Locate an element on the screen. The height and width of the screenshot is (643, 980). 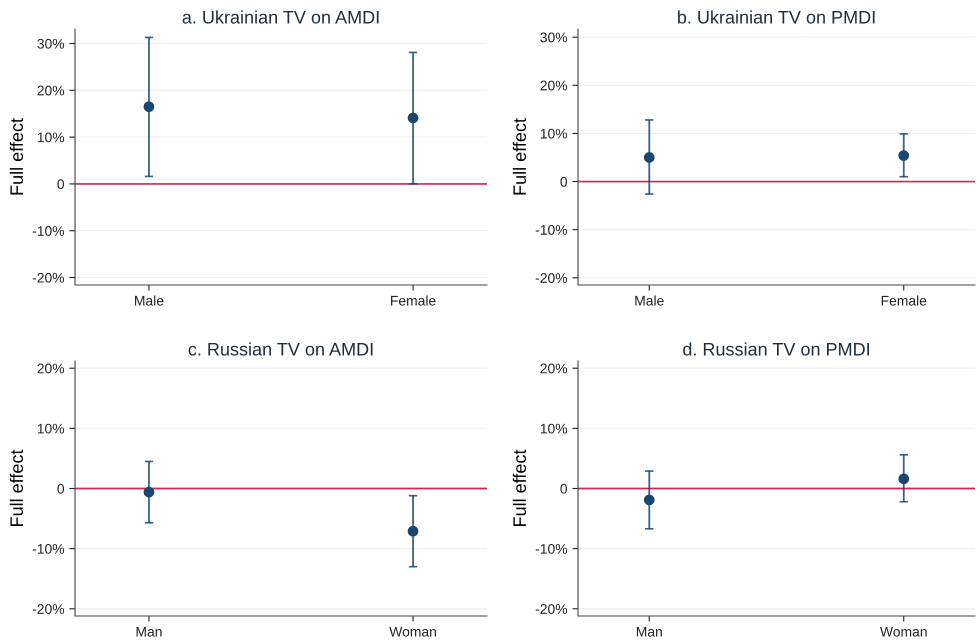
chart-title: a. Ukrainian TV on AMDI is located at coordinates (280, 17).